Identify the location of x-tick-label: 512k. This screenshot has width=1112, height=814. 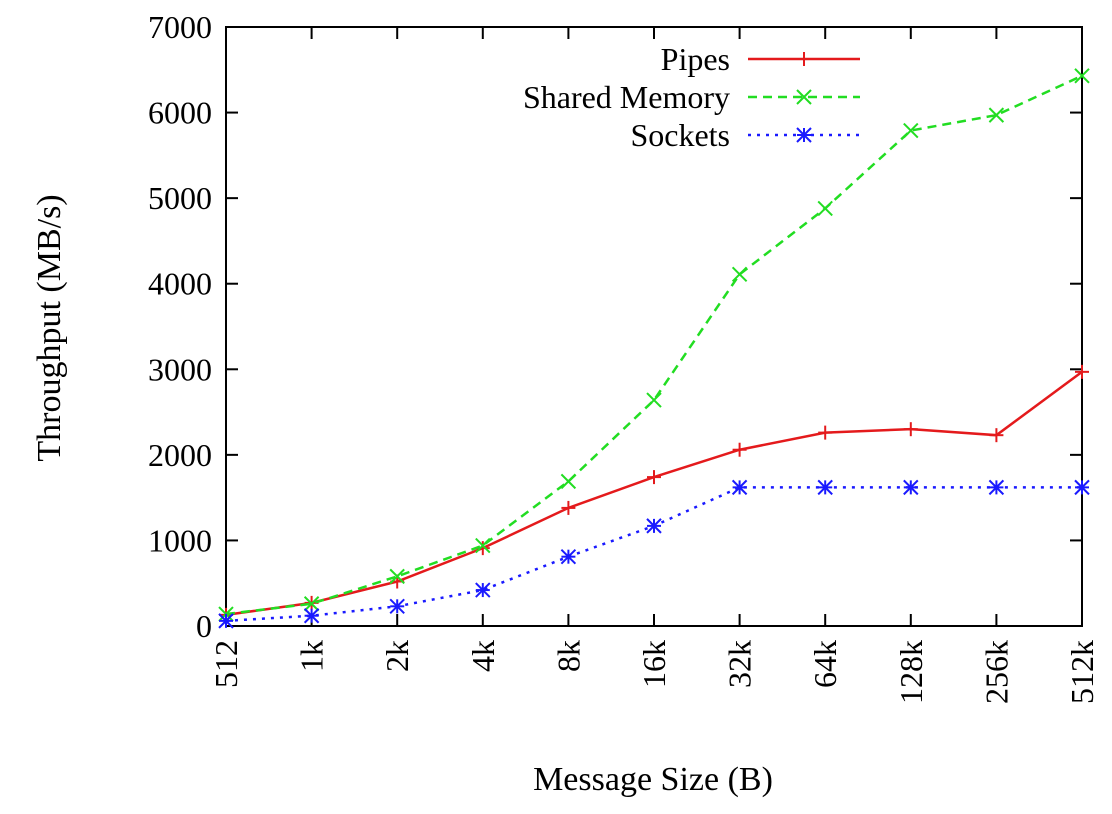
(1082, 672).